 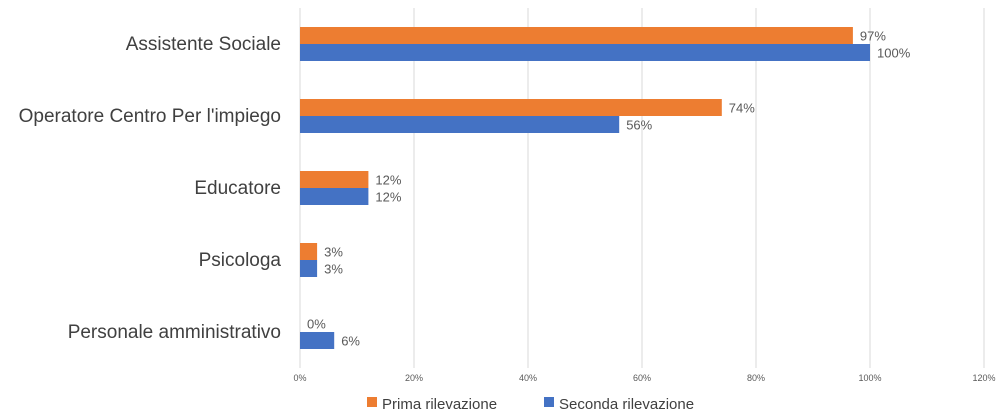 I want to click on legend-label-prima: Prima rilevazione, so click(x=439, y=404).